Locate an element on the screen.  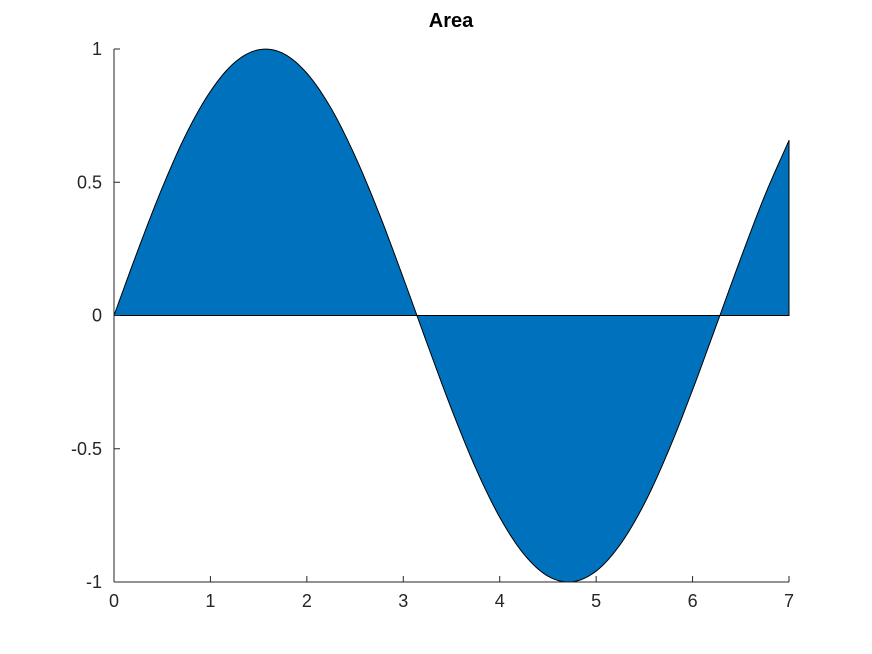
x-tick-label: 5 is located at coordinates (596, 601).